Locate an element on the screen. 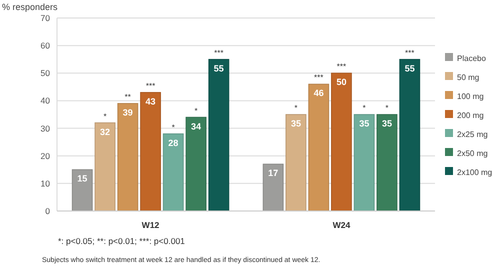  data-label: 34 is located at coordinates (196, 126).